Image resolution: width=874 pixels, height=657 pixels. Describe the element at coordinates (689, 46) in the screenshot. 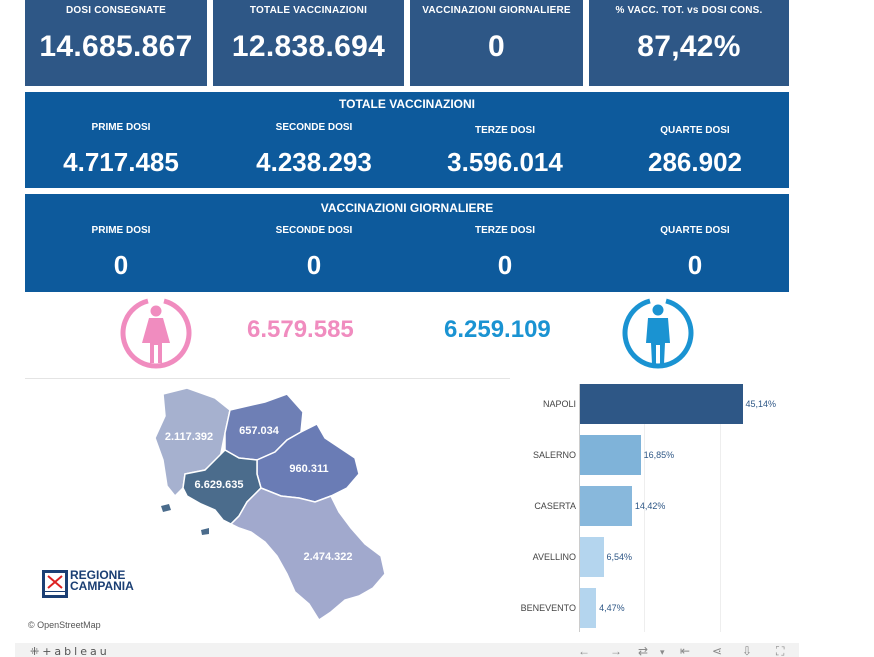

I see `kpi-value: 87,42%` at that location.